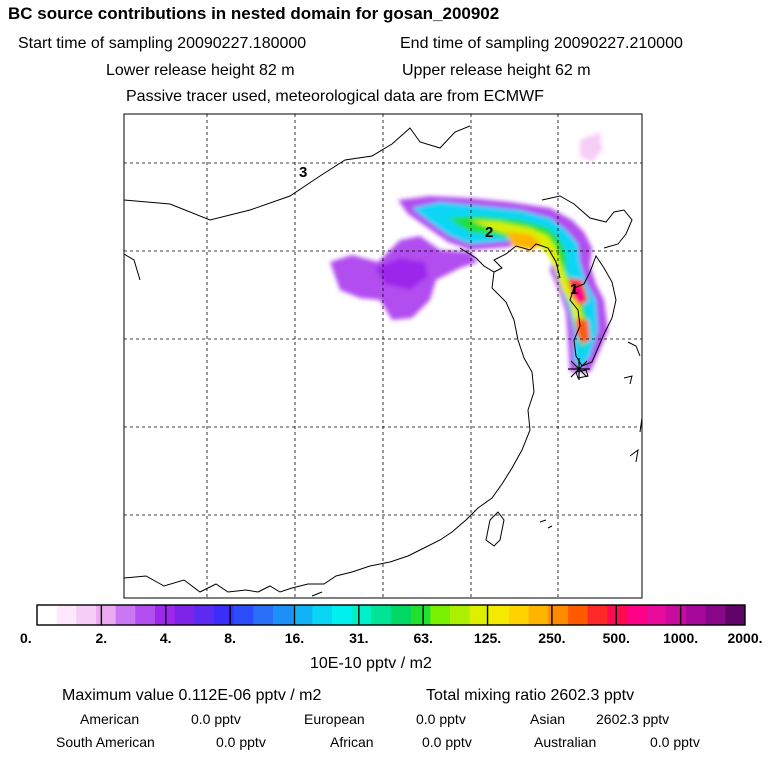 This screenshot has height=768, width=768. What do you see at coordinates (489, 232) in the screenshot?
I see `marker-2: 2` at bounding box center [489, 232].